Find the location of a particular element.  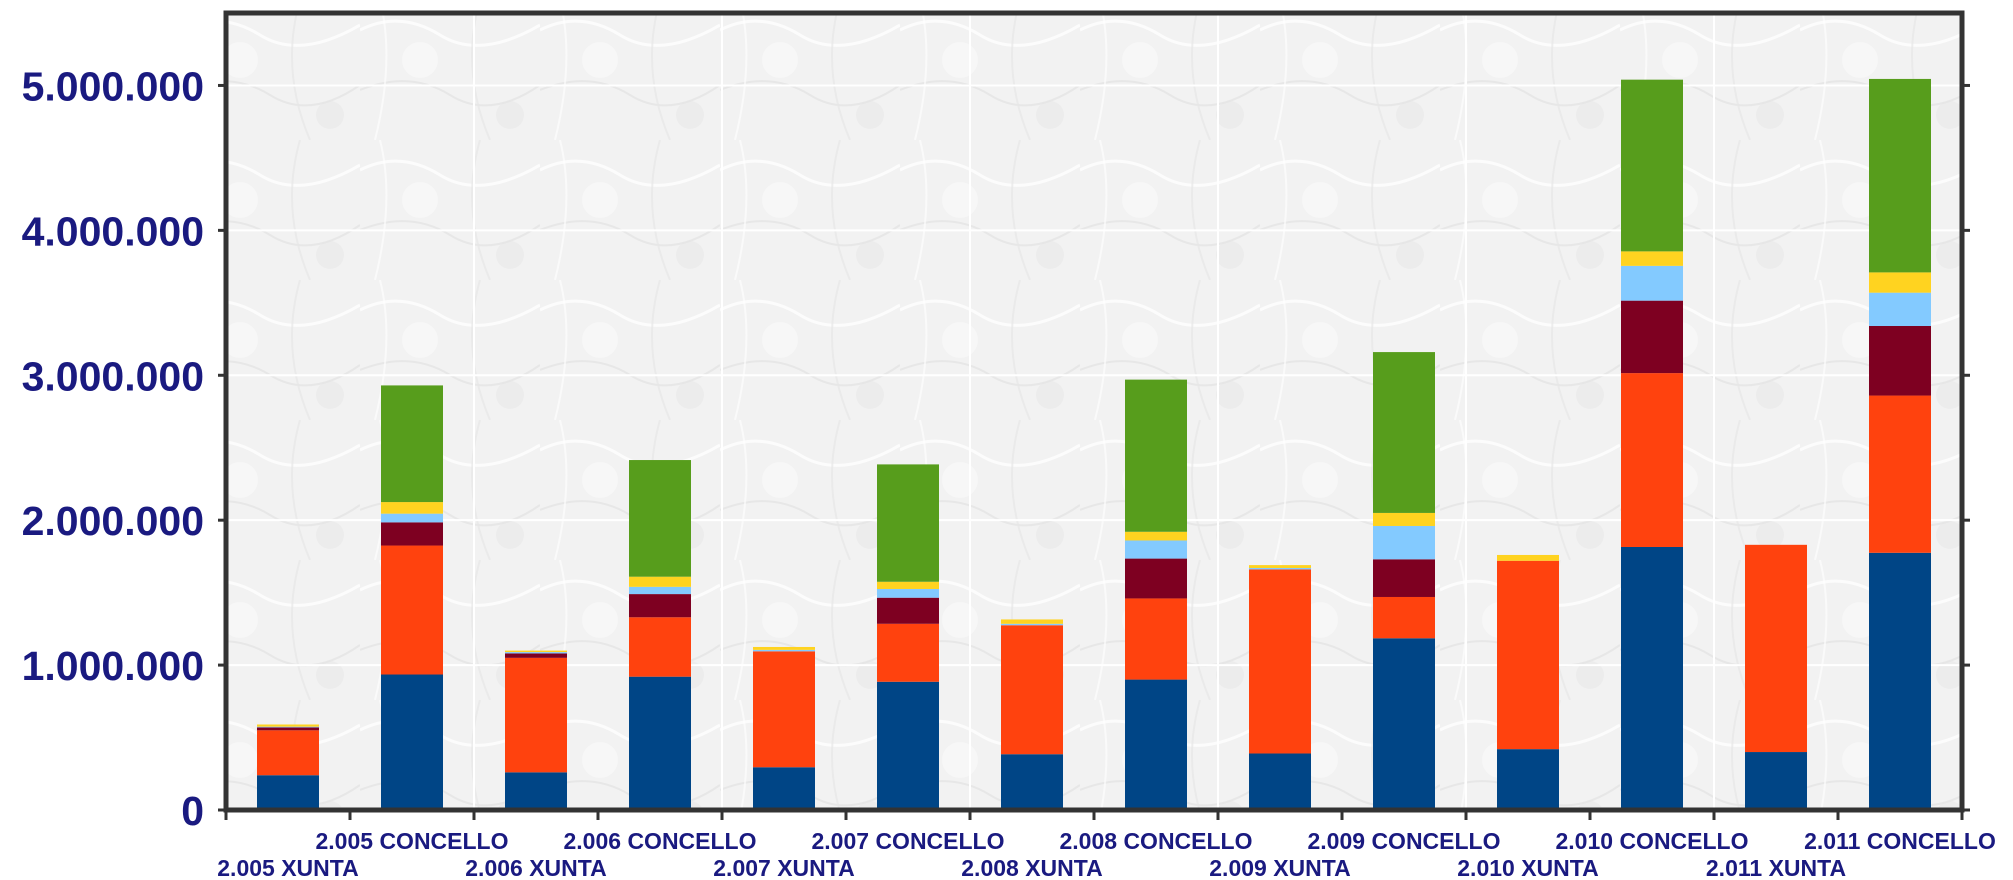

x-tick-label: 2.011 XUNTA is located at coordinates (1776, 867).